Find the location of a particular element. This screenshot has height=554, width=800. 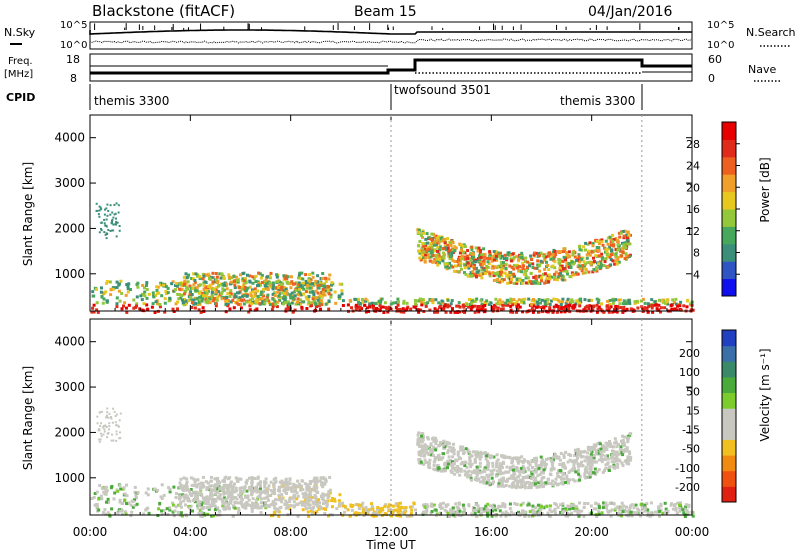

freq-label-top: Freq. is located at coordinates (20, 61).